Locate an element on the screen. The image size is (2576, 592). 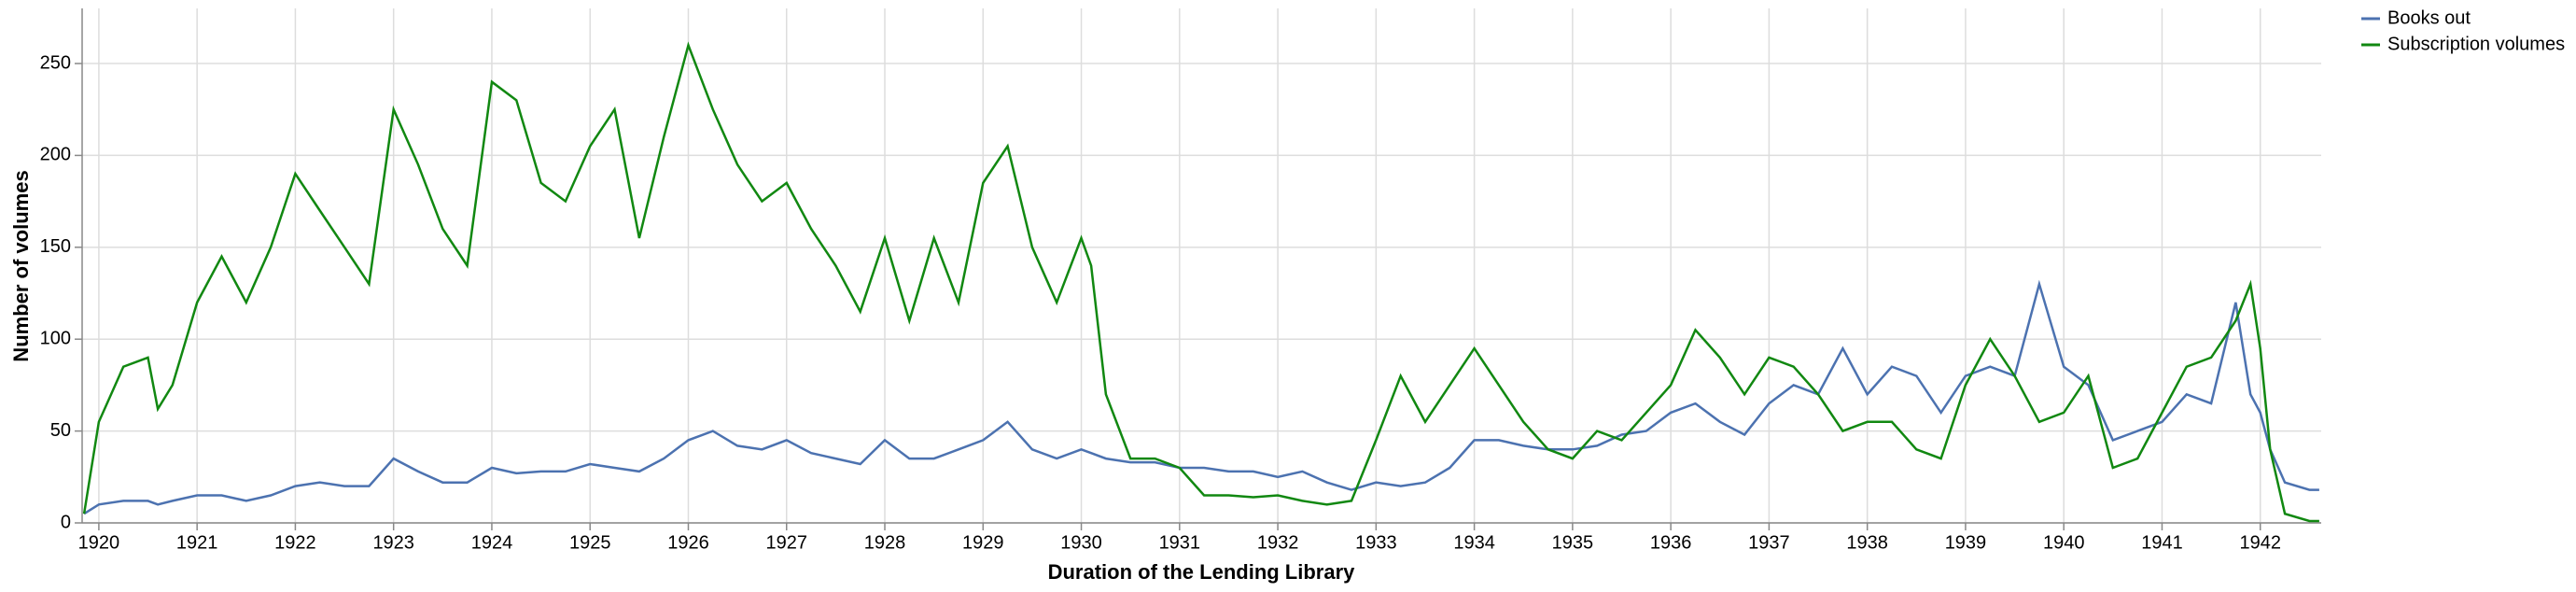
x-tick-label: 1939 is located at coordinates (1966, 542).